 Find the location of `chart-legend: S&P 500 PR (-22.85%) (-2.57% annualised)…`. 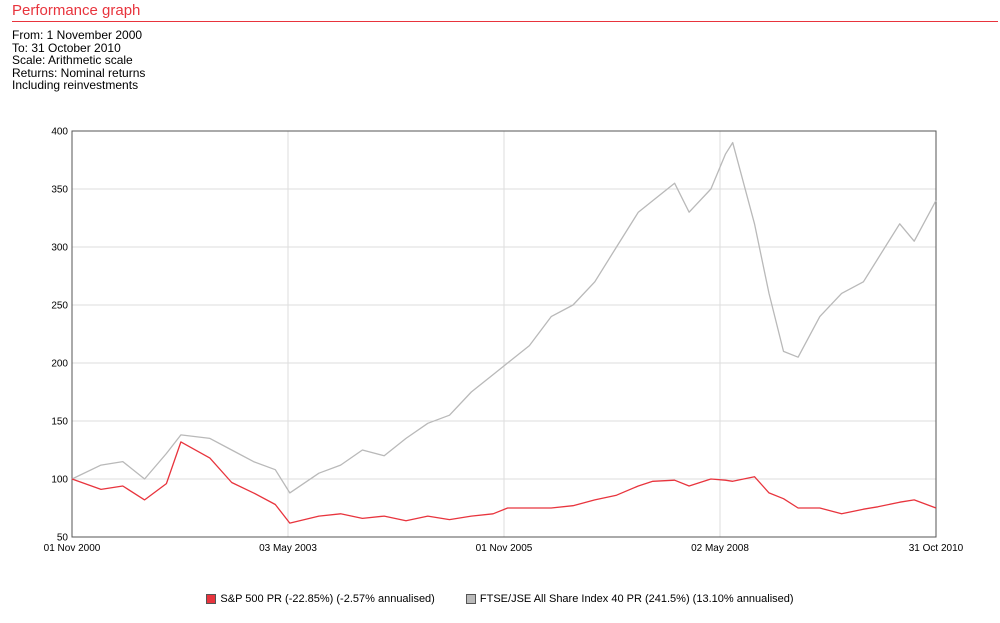

chart-legend: S&P 500 PR (-22.85%) (-2.57% annualised)… is located at coordinates (500, 600).